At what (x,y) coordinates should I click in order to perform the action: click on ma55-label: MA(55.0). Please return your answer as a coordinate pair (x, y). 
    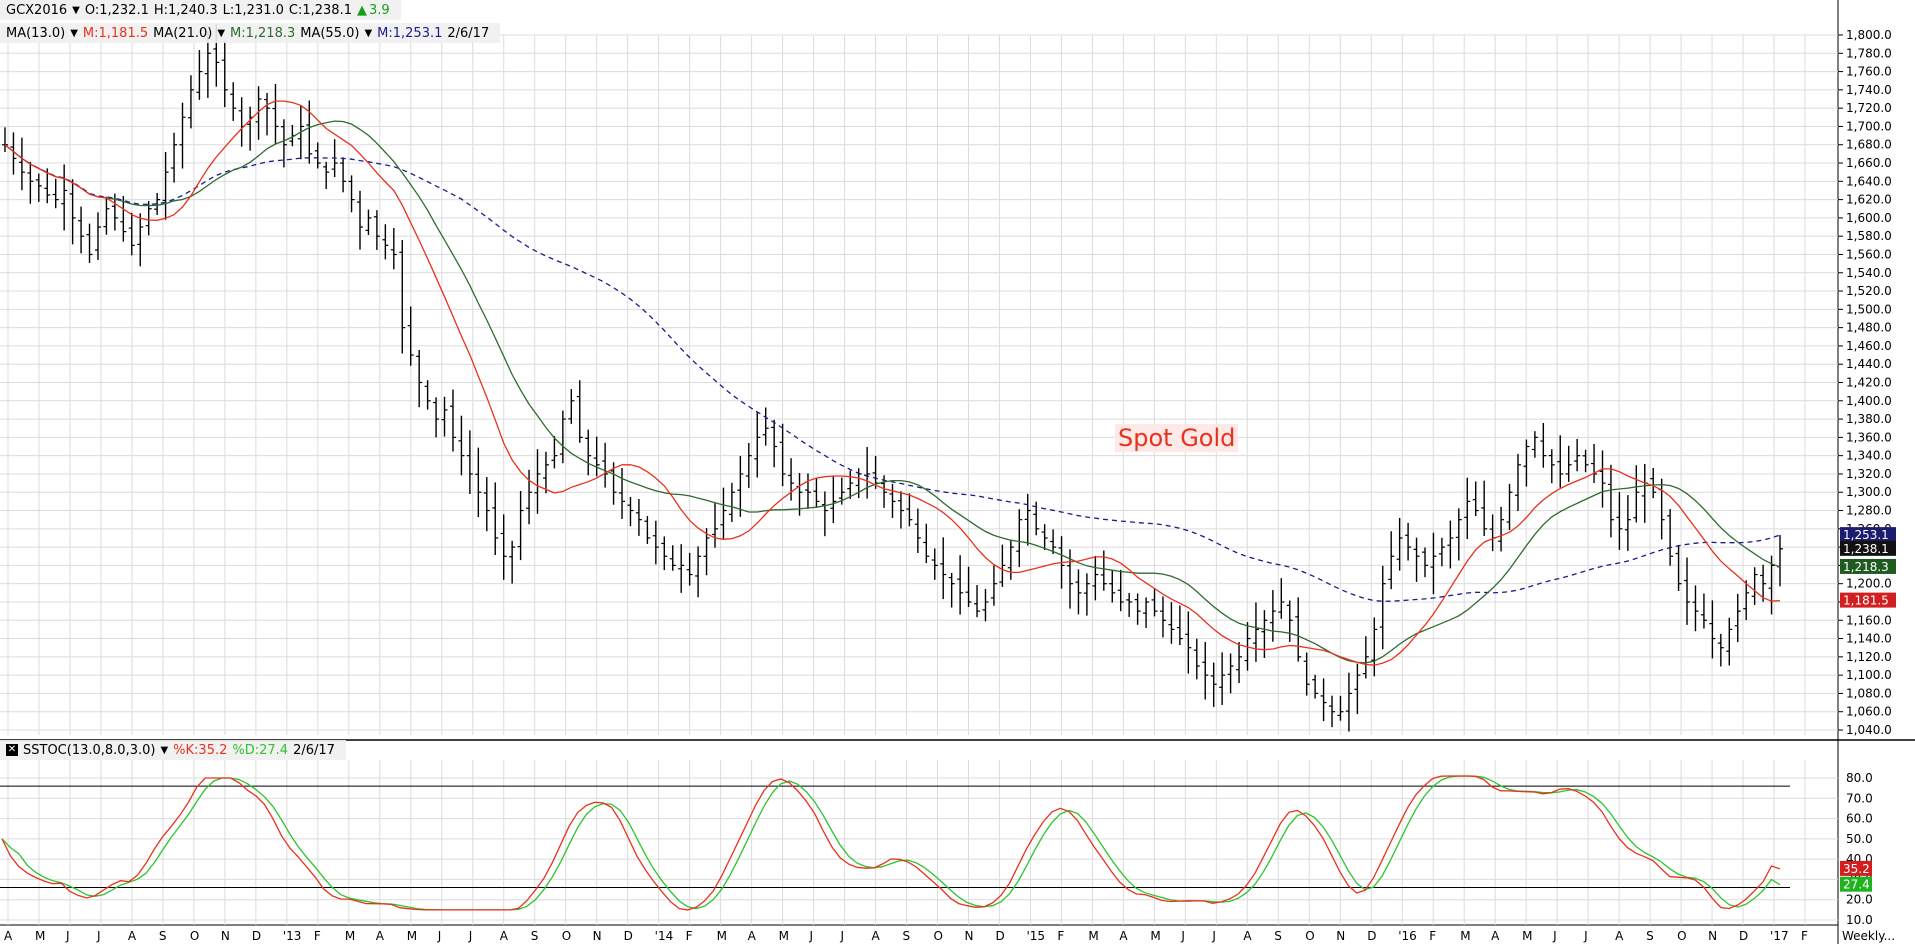
    Looking at the image, I should click on (330, 33).